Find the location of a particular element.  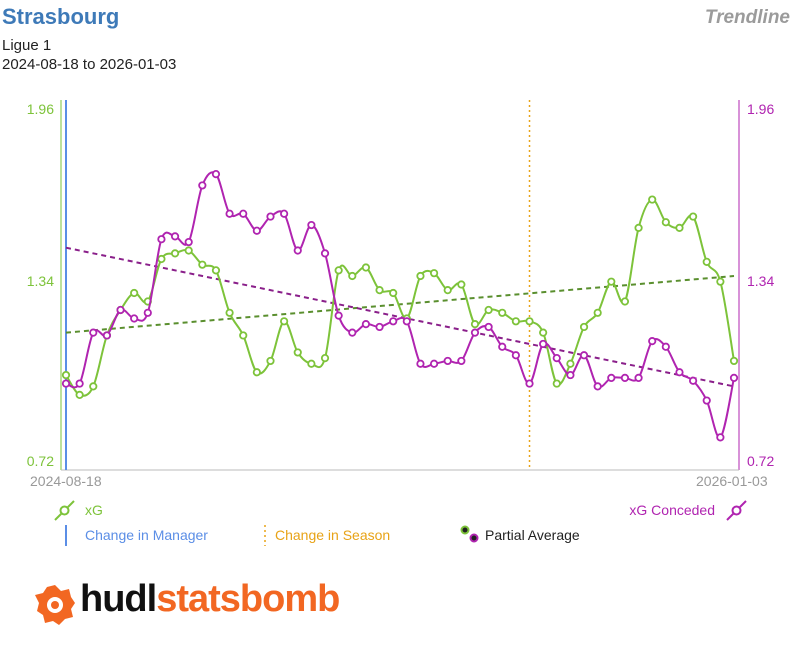

x-tick-start: 2024-08-18 is located at coordinates (66, 481).